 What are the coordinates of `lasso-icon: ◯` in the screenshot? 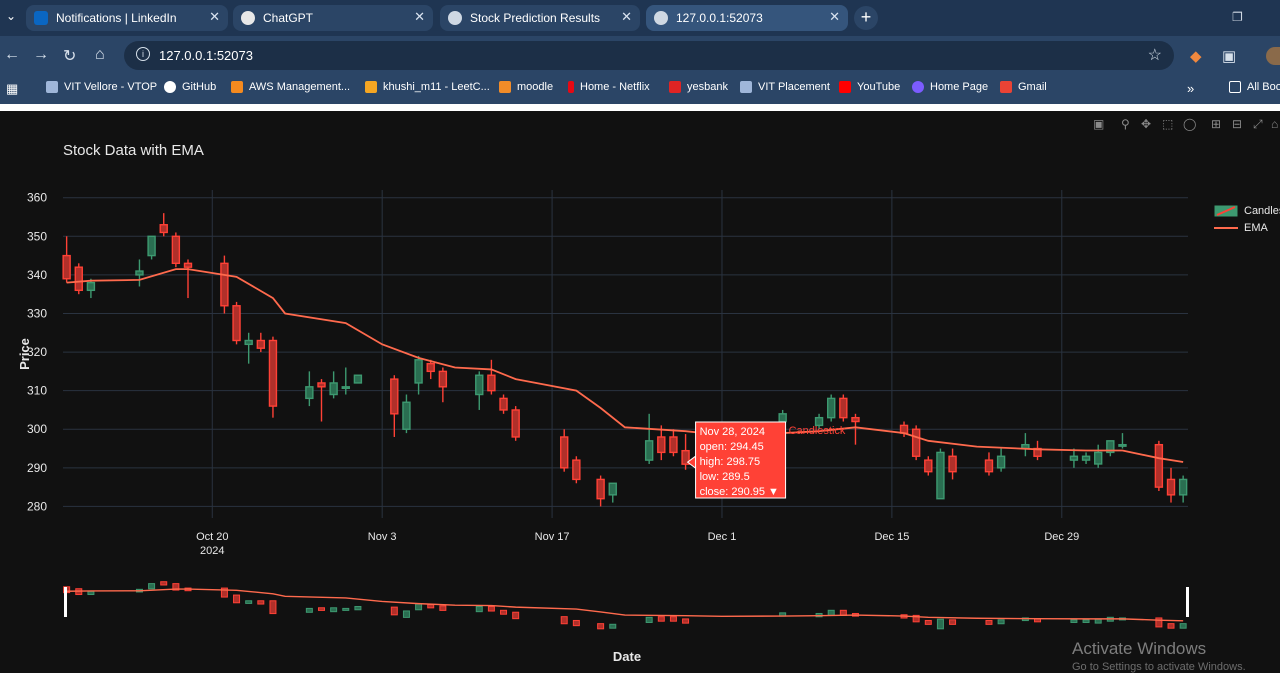 It's located at (1190, 124).